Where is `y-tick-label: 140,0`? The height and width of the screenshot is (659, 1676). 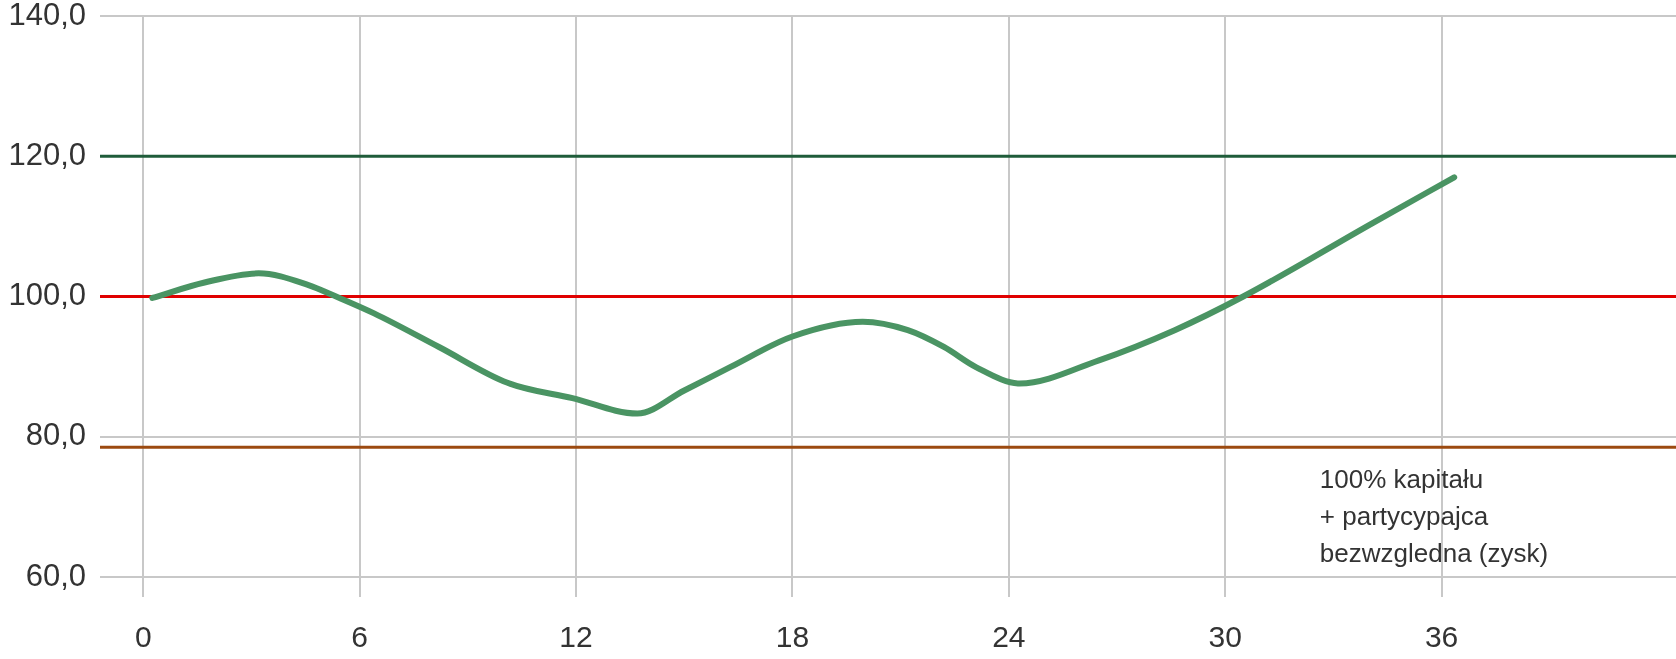 y-tick-label: 140,0 is located at coordinates (47, 16).